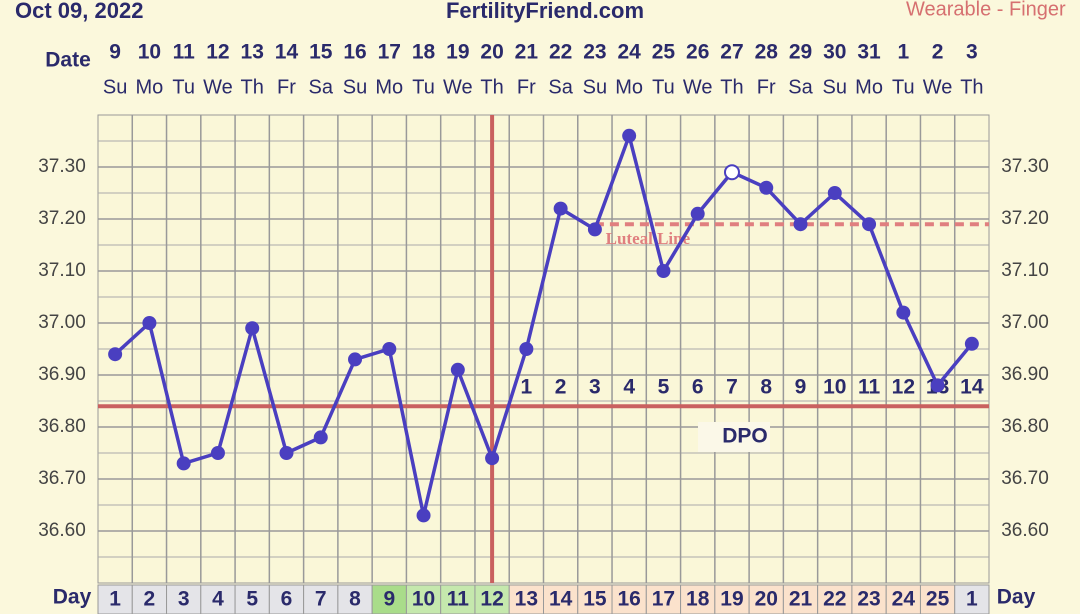 The height and width of the screenshot is (614, 1080). Describe the element at coordinates (1025, 426) in the screenshot. I see `y-tick-label-right: 36.80` at that location.